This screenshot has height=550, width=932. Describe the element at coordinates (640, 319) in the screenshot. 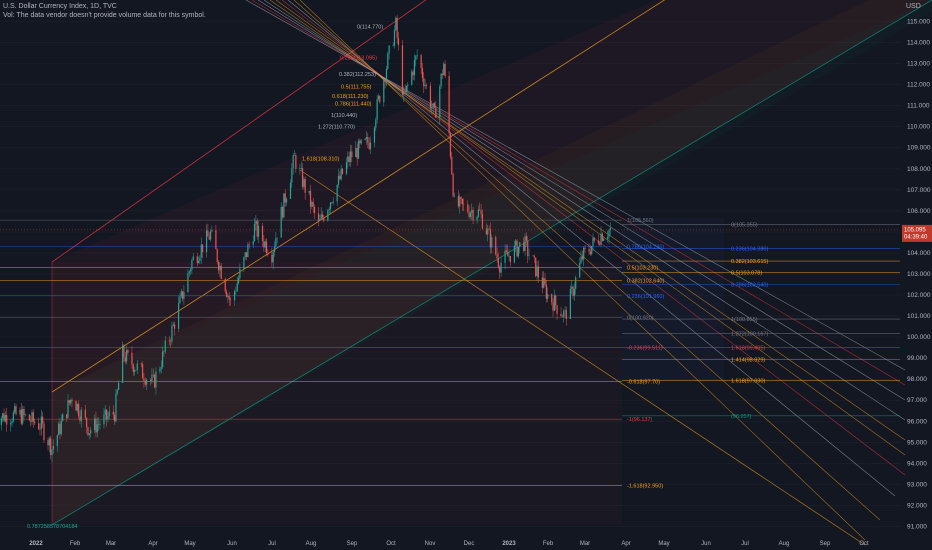

I see `fib-label: 0(100.920)` at that location.